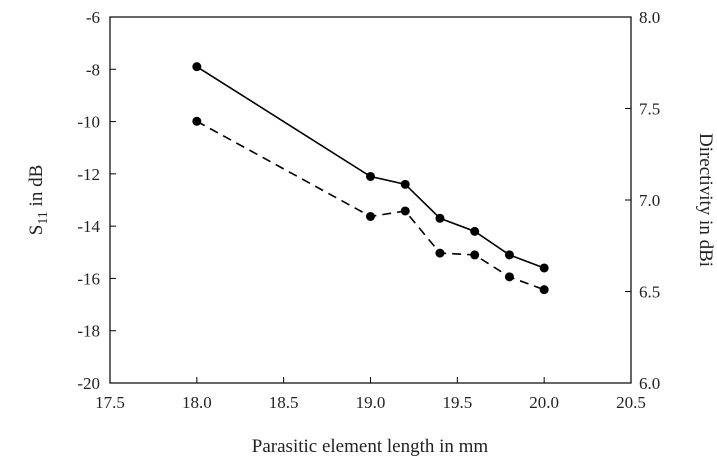 This screenshot has height=468, width=717. I want to click on y-right-tick-label: 7.0, so click(649, 200).